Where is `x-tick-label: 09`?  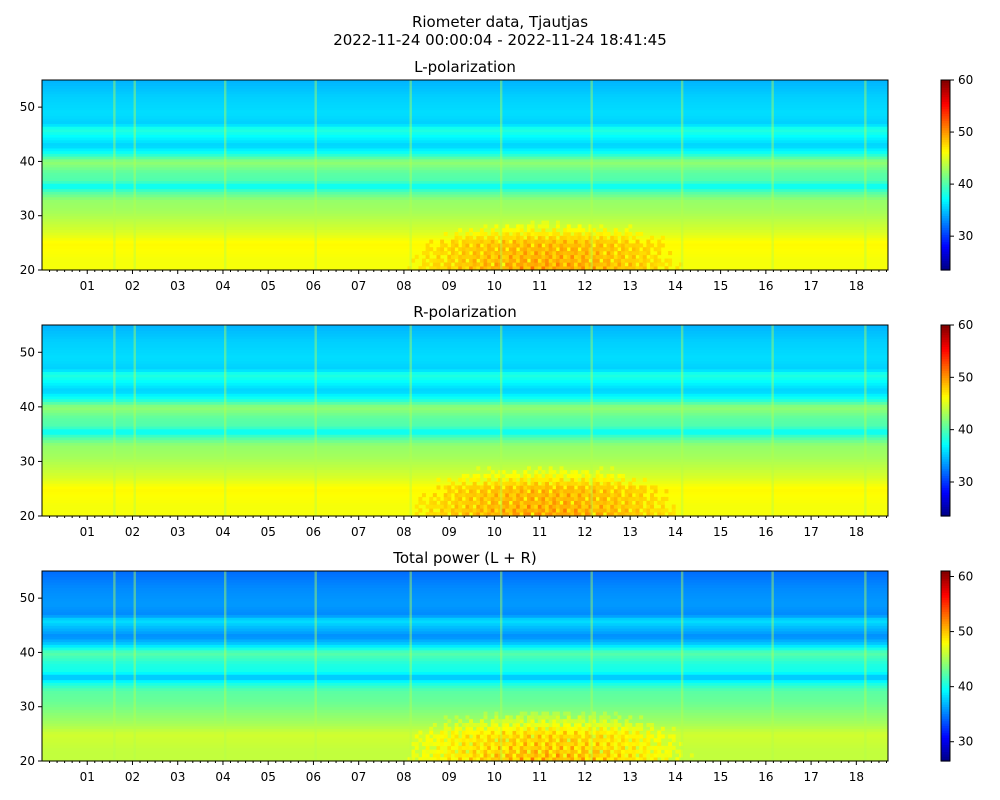 x-tick-label: 09 is located at coordinates (449, 532).